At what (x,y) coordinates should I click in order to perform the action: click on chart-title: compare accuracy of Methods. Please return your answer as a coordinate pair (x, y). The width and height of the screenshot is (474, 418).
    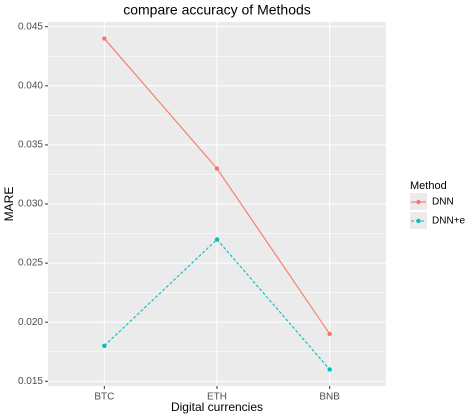
    Looking at the image, I should click on (217, 10).